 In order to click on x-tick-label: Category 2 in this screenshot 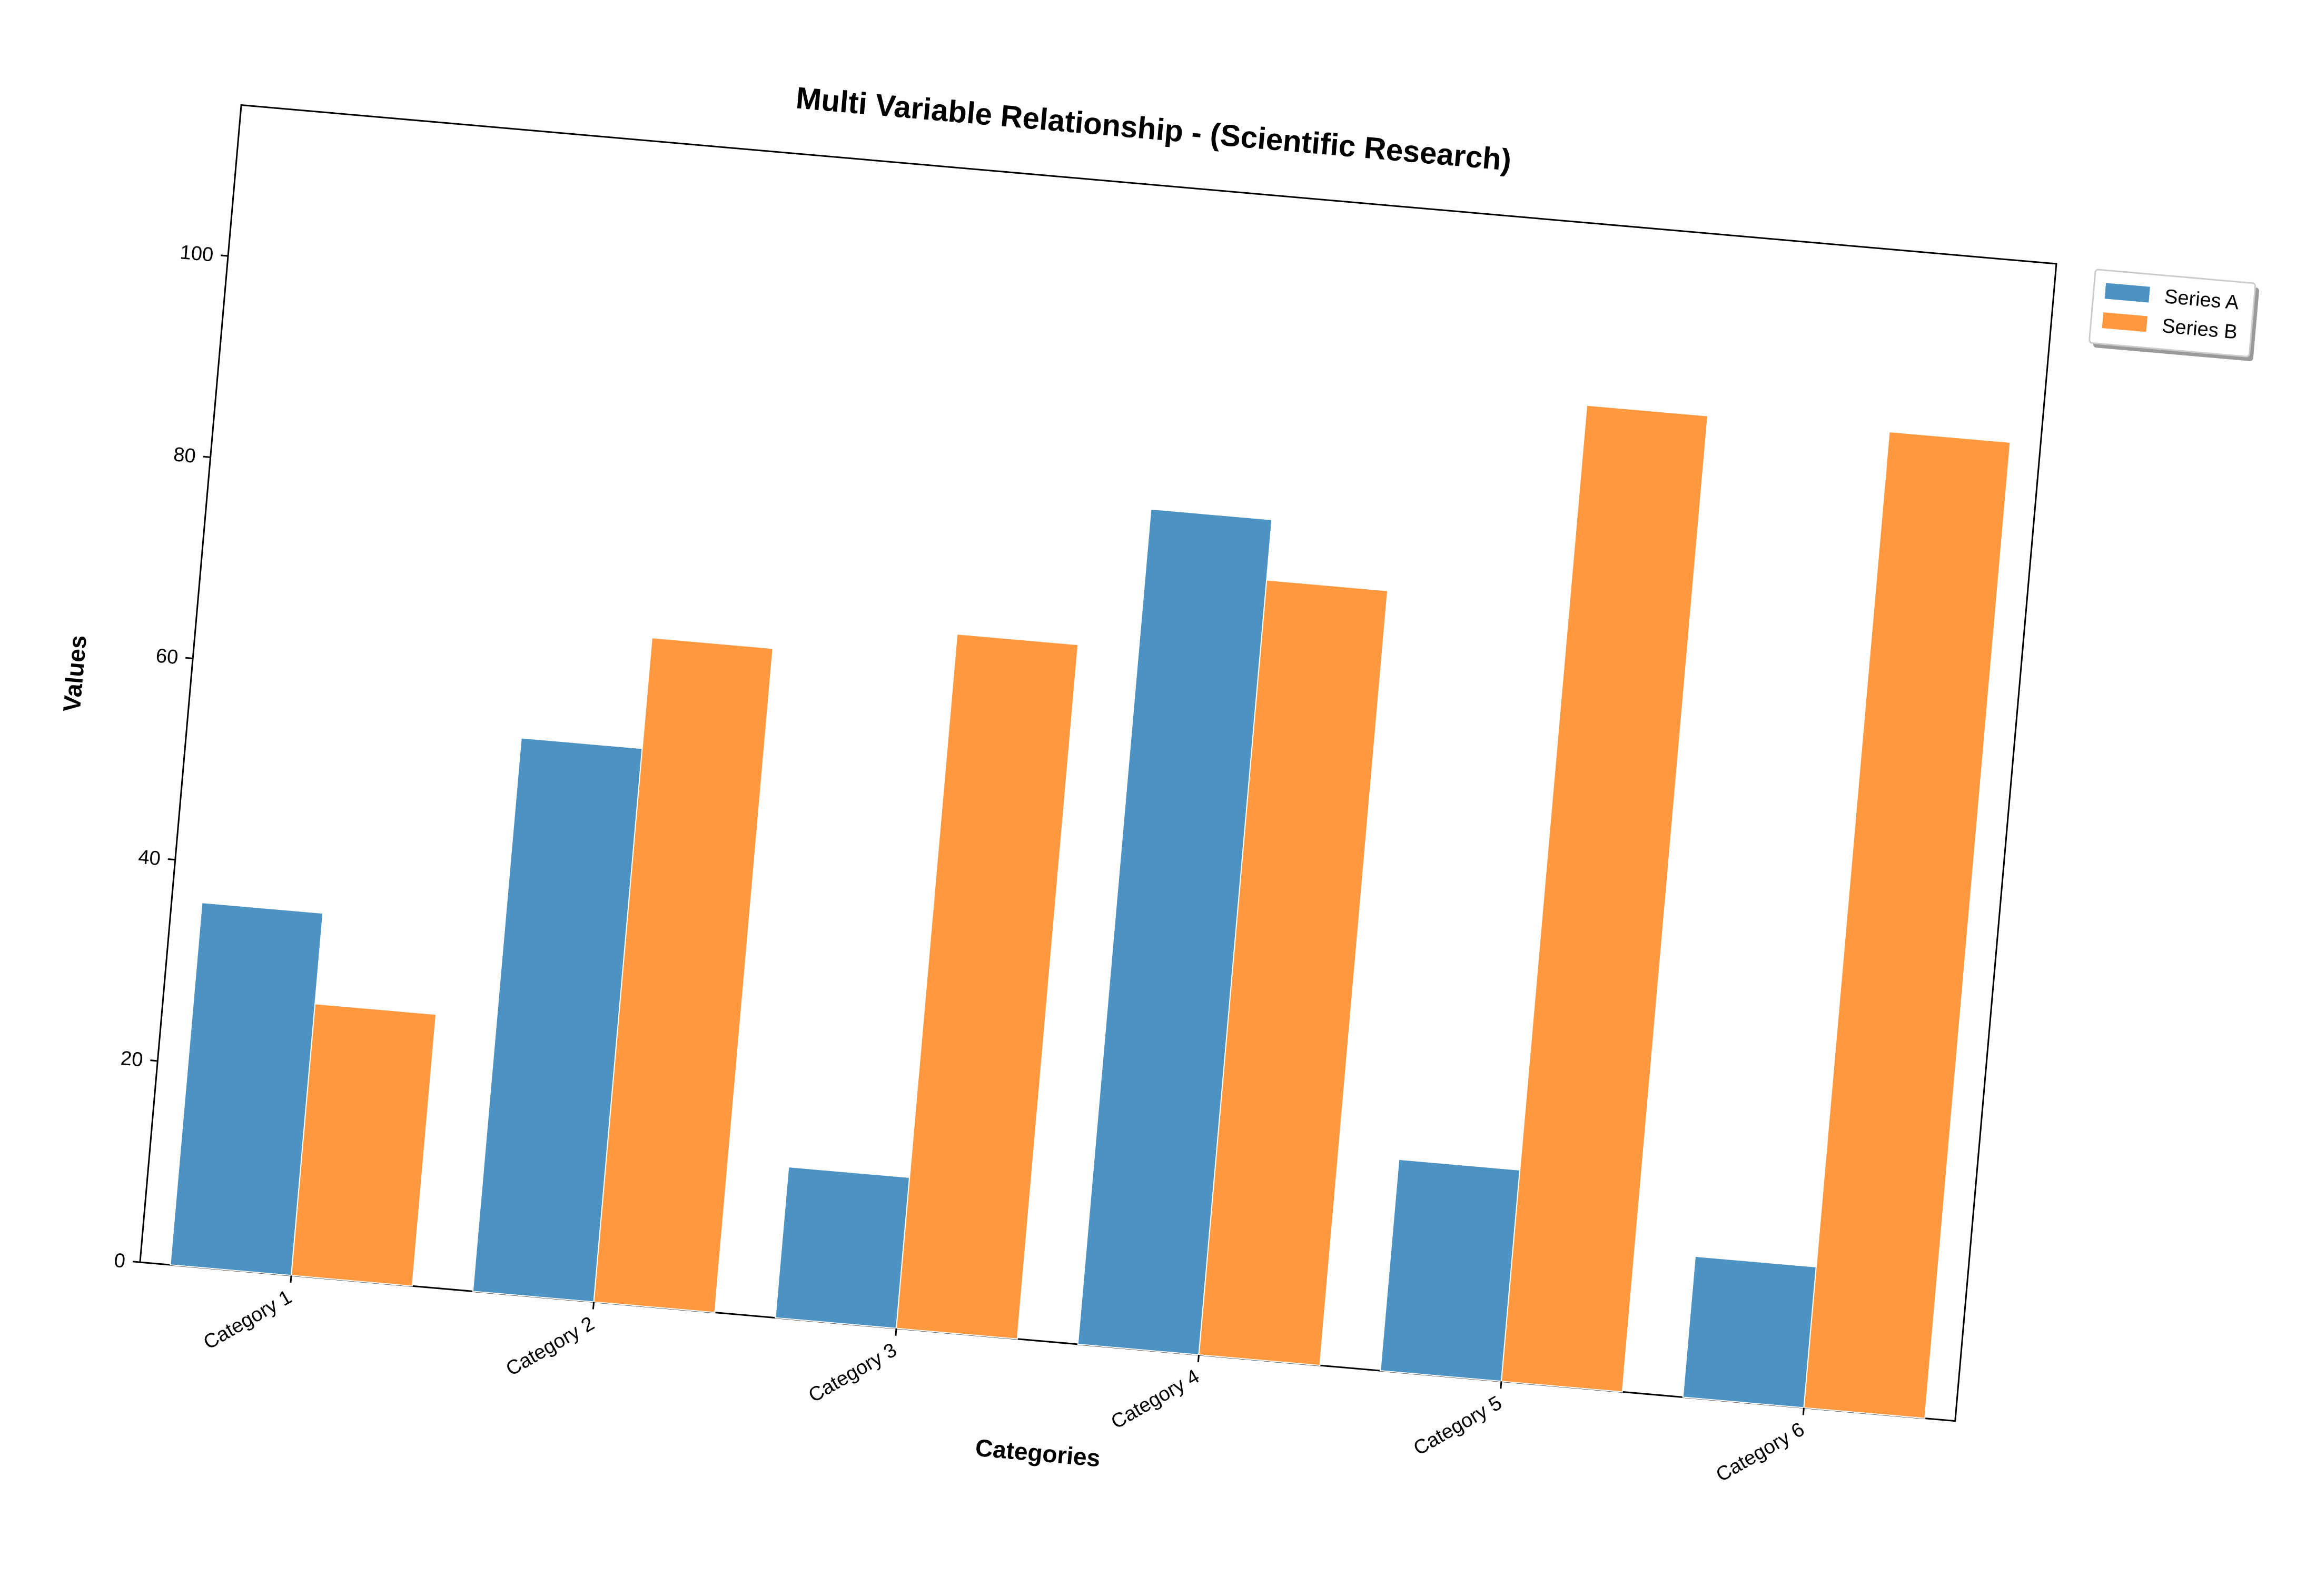, I will do `click(550, 1346)`.